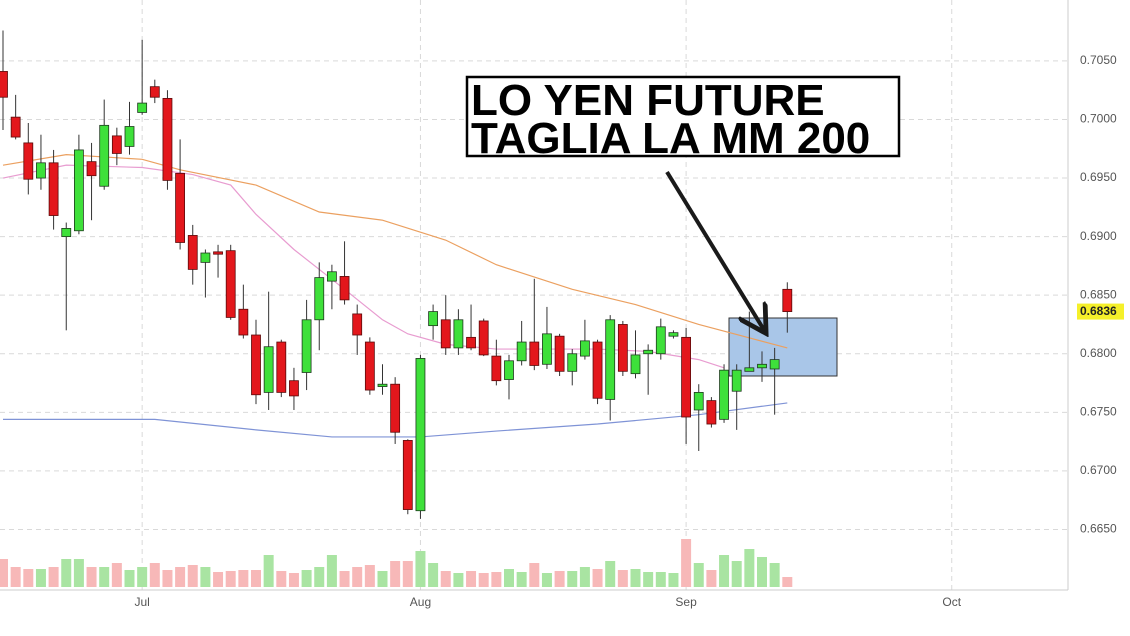  Describe the element at coordinates (1098, 177) in the screenshot. I see `y-tick-label: 0.6950` at that location.